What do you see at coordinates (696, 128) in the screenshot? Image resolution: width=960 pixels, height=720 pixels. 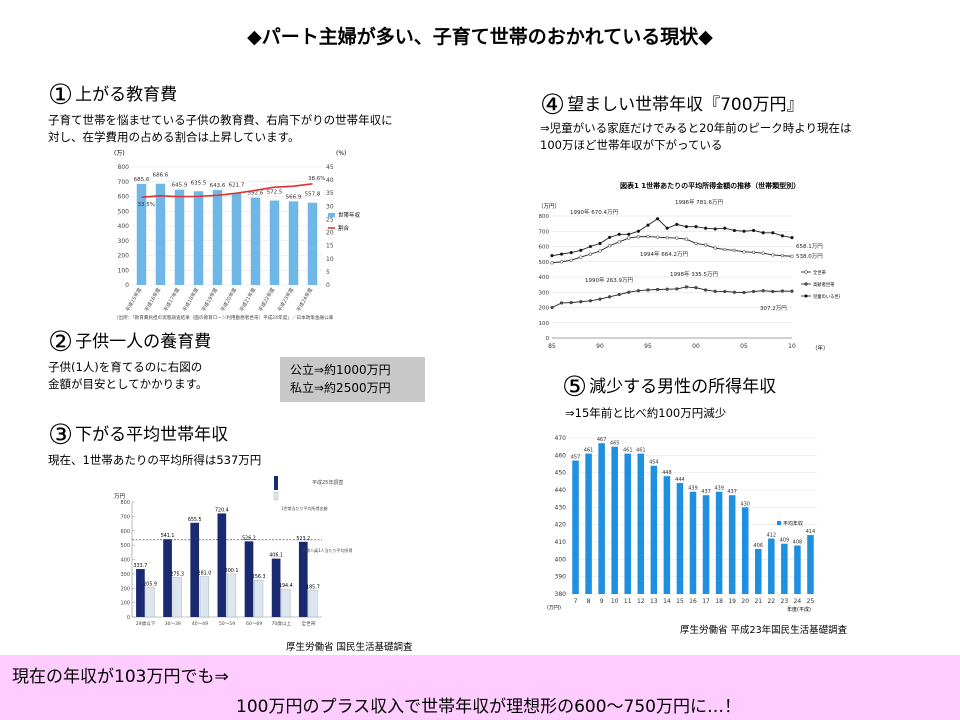 I see `section4-desc-line1: ⇒児童がいる家庭だけでみると20年前のピーク時より現在は` at bounding box center [696, 128].